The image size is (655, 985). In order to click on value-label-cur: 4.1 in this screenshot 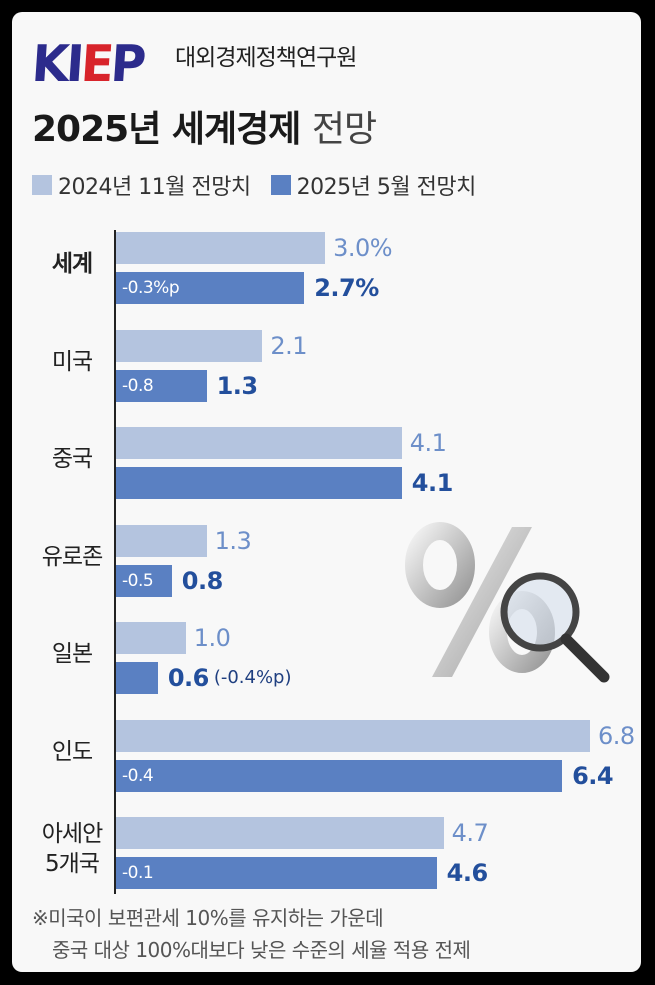, I will do `click(432, 483)`.